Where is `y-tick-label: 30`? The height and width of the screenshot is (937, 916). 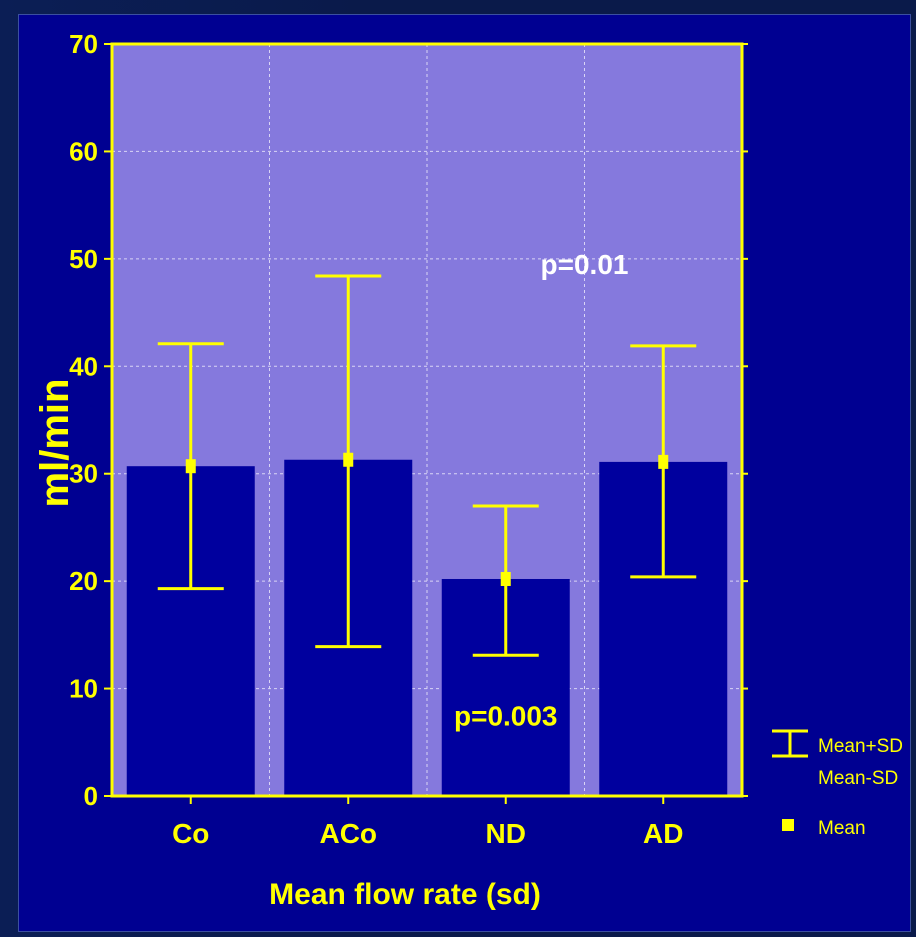 y-tick-label: 30 is located at coordinates (83, 474).